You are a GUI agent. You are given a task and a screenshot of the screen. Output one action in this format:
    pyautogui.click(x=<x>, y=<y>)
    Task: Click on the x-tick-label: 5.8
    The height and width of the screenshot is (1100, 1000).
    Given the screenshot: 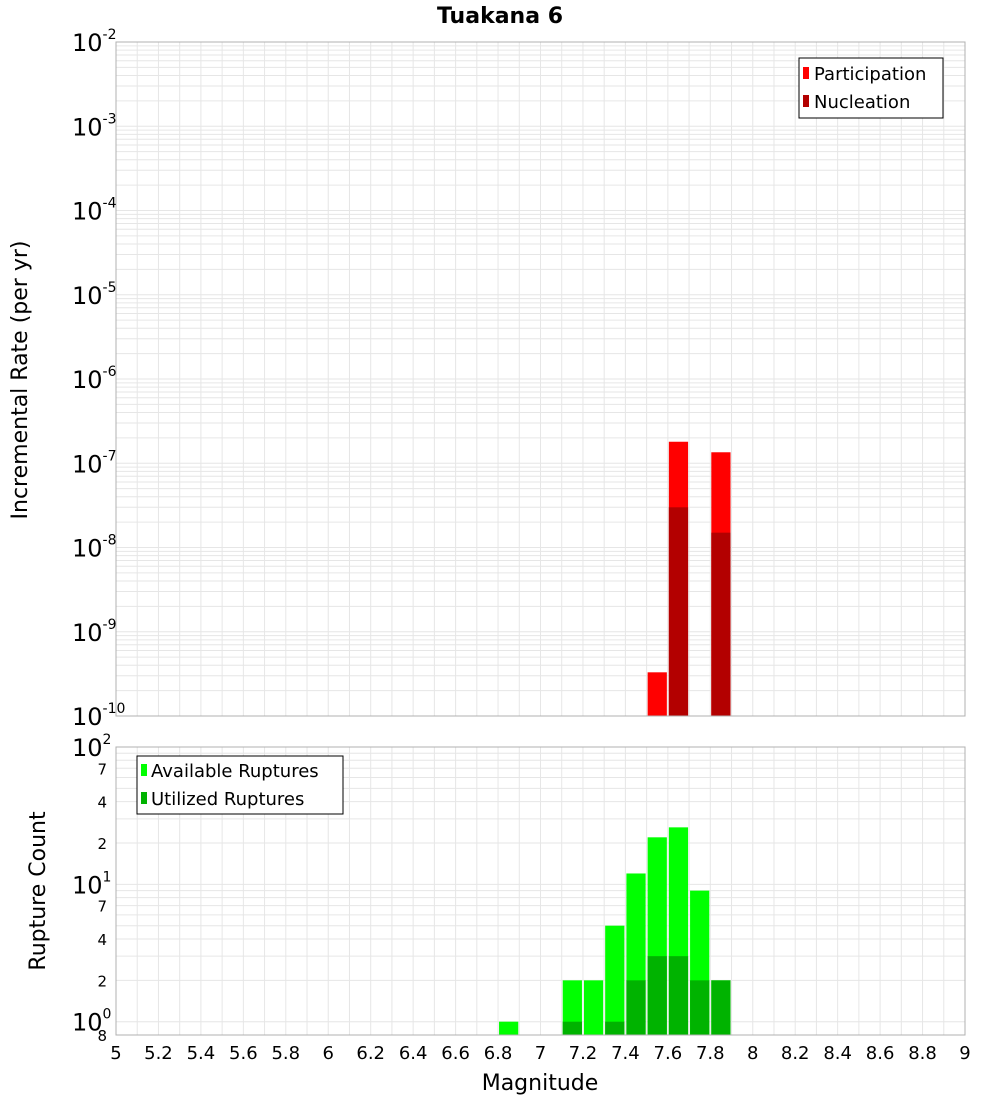 What is the action you would take?
    pyautogui.click(x=285, y=1053)
    